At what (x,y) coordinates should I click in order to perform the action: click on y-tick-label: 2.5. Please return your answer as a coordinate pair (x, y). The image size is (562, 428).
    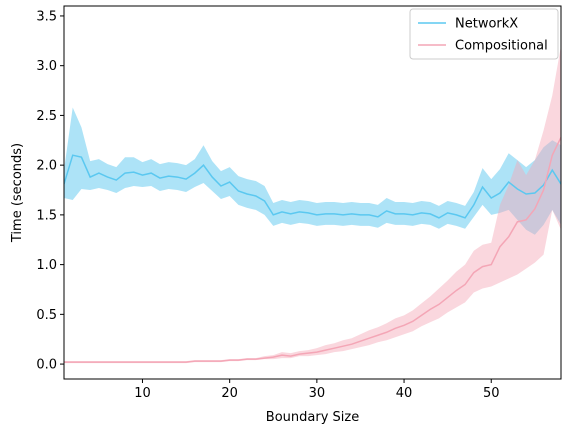
    Looking at the image, I should click on (46, 116).